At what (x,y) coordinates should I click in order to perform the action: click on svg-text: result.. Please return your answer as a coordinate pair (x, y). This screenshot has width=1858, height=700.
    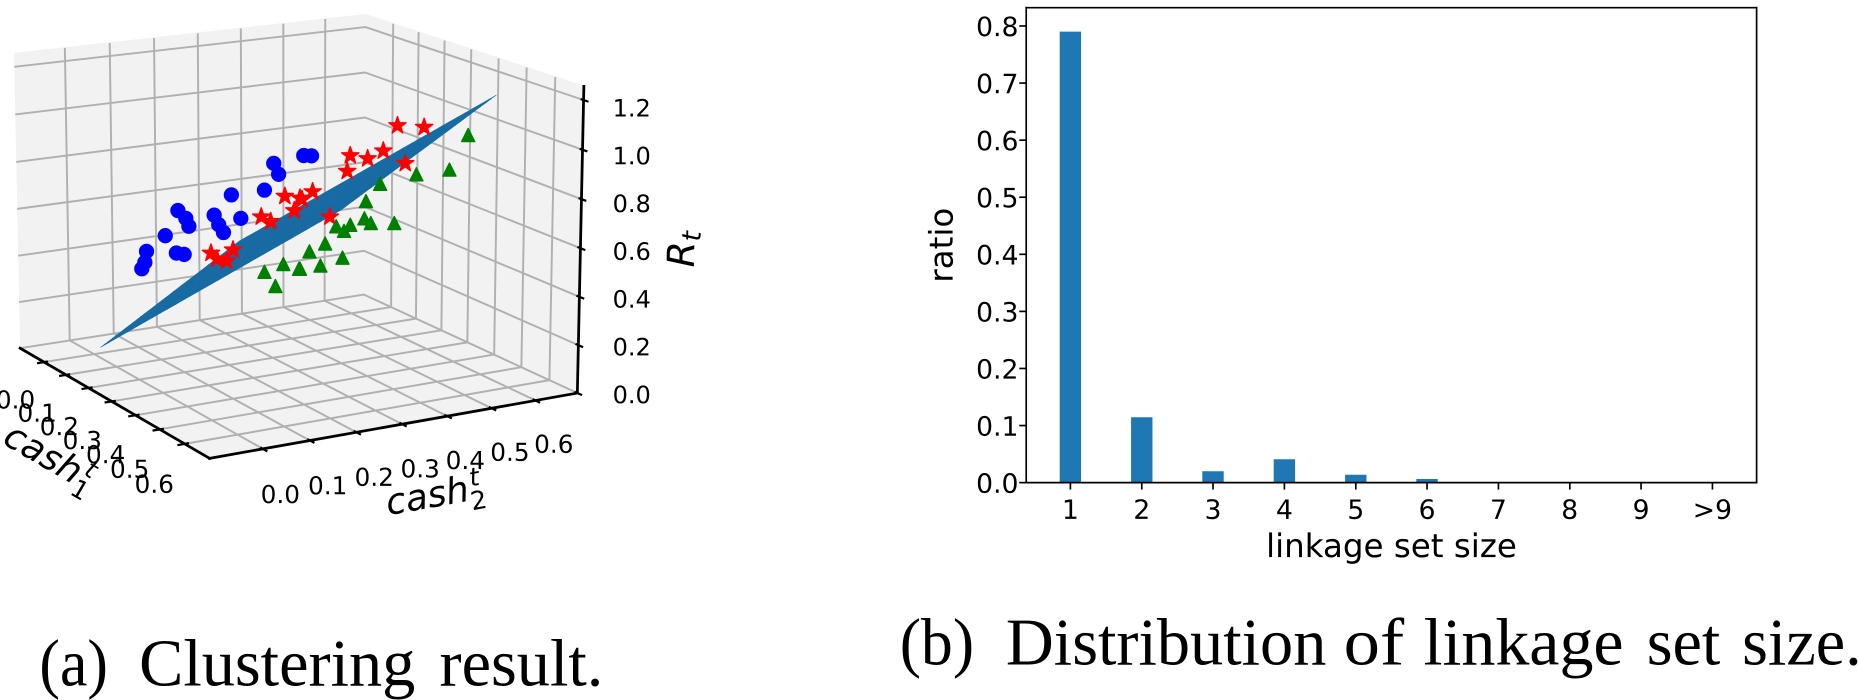
    Looking at the image, I should click on (522, 664).